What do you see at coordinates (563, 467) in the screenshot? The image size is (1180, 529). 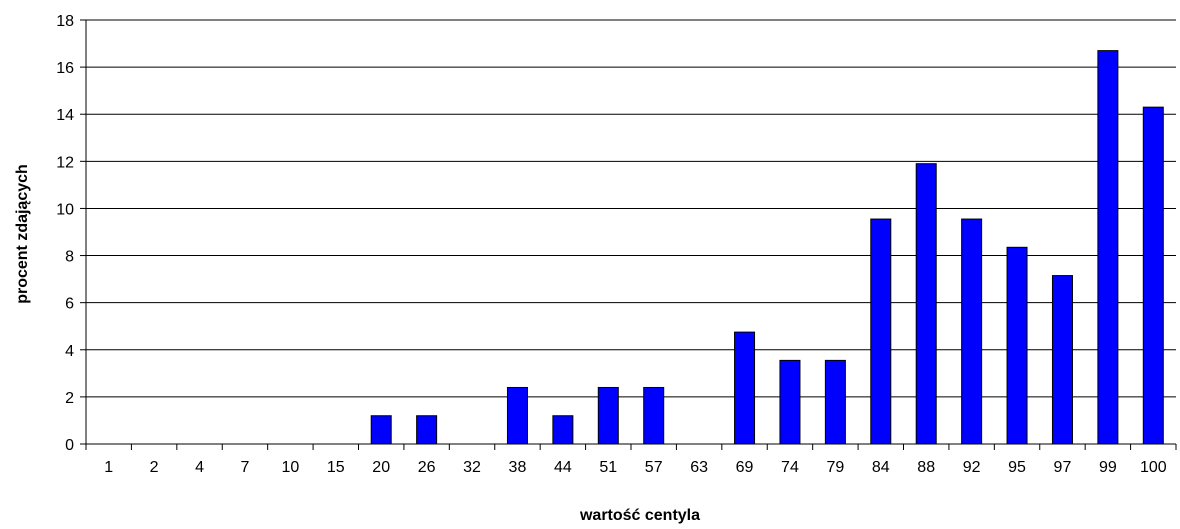 I see `x-tick-label: 44` at bounding box center [563, 467].